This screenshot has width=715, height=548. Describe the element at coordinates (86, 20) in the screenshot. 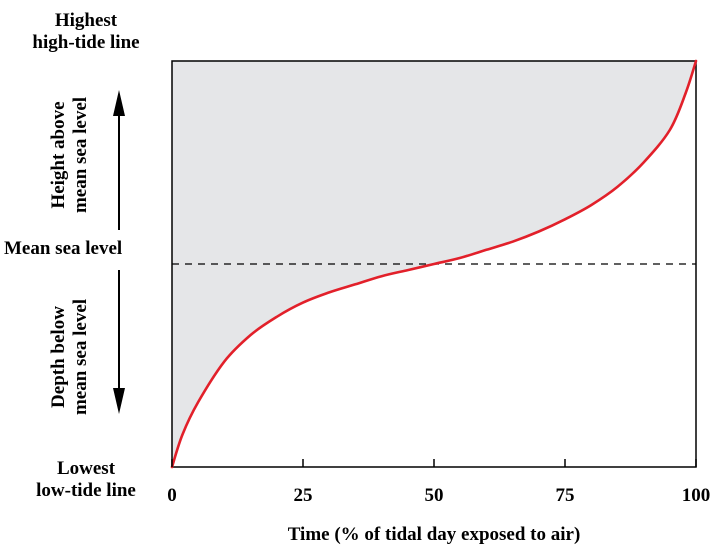

I see `highest-label-line1: Highest` at that location.